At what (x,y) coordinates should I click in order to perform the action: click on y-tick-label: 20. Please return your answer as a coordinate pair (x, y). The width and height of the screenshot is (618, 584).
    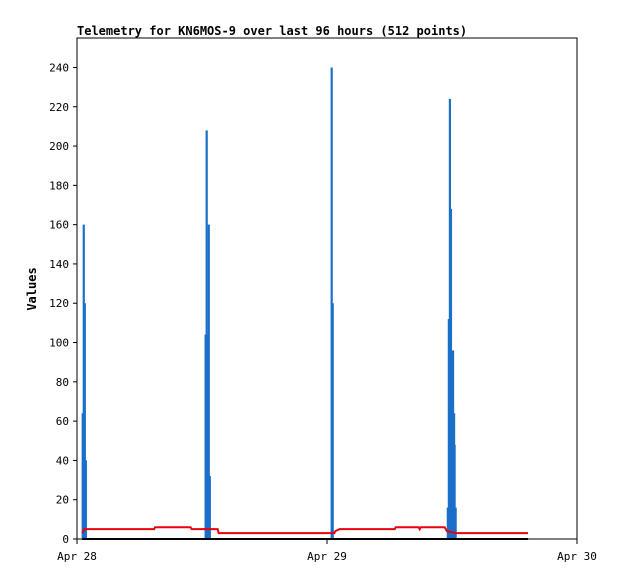
    Looking at the image, I should click on (62, 500).